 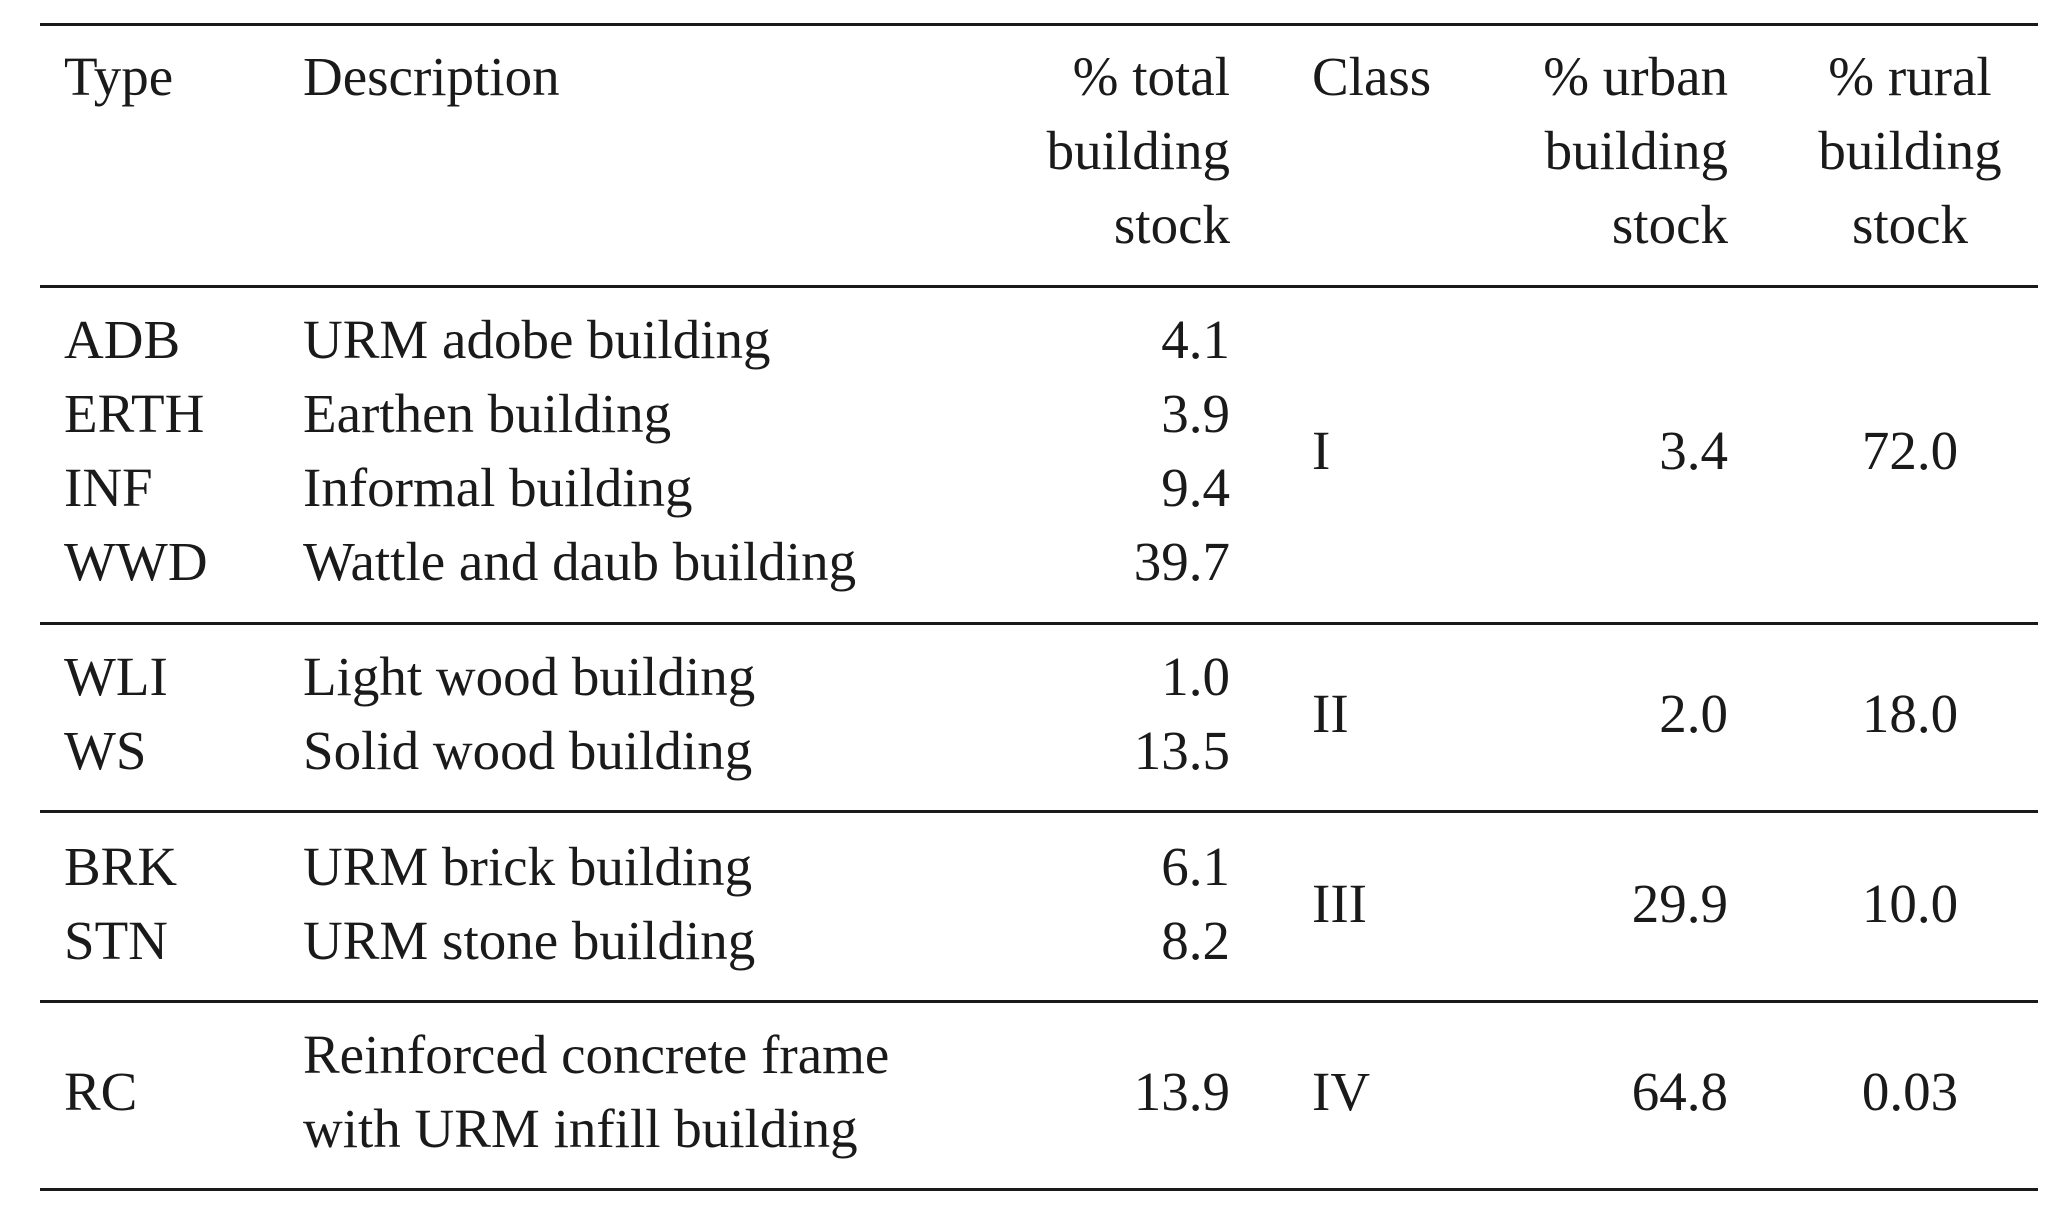 What do you see at coordinates (1195, 676) in the screenshot?
I see `total-cell: 1.0` at bounding box center [1195, 676].